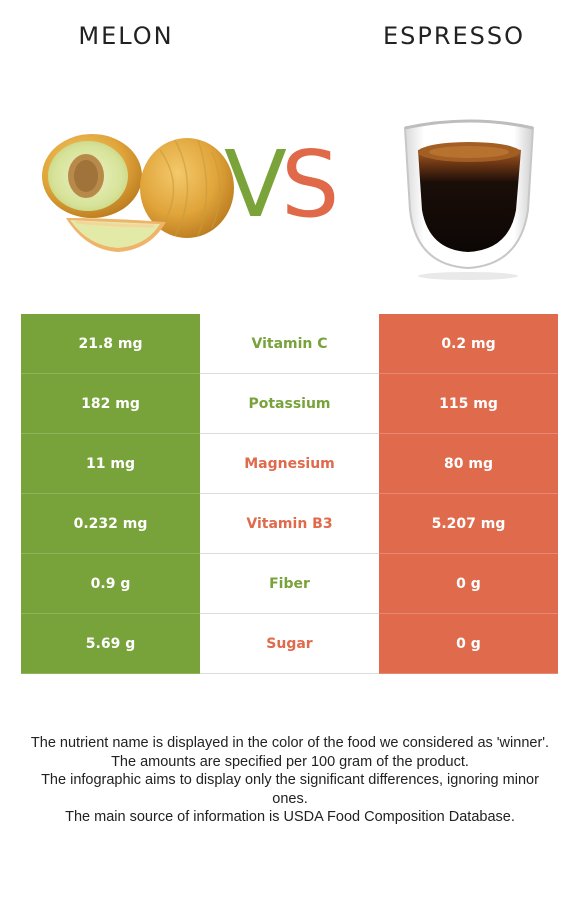  I want to click on vs-label: VS, so click(281, 185).